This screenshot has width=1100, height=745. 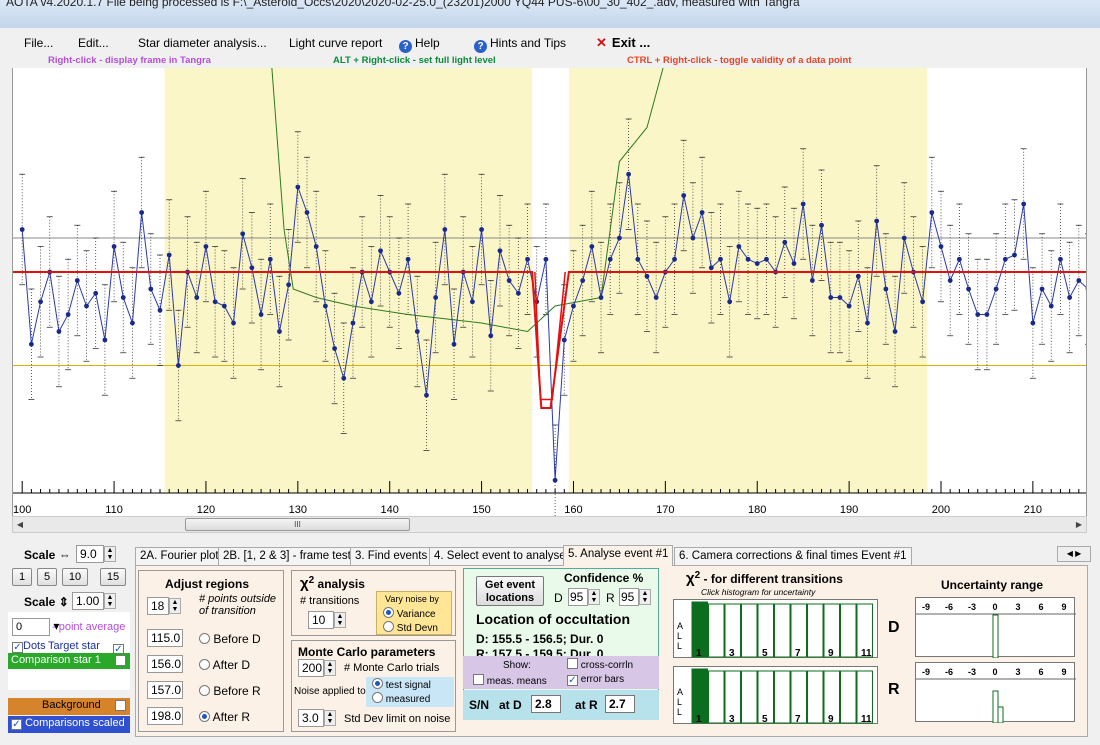 I want to click on target-star-label: Target star, so click(x=74, y=646).